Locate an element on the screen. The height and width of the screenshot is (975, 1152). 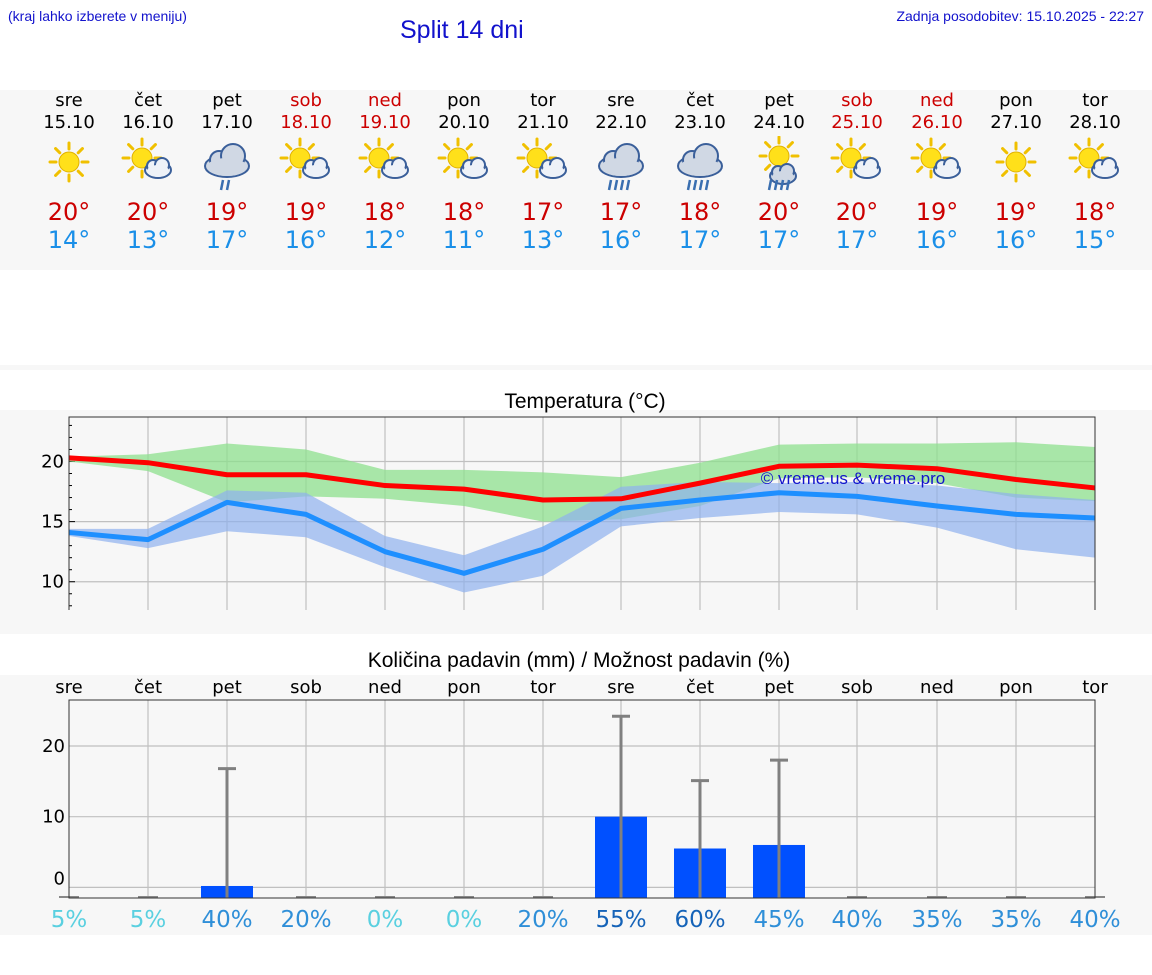
page-title: Split 14 dni is located at coordinates (462, 30).